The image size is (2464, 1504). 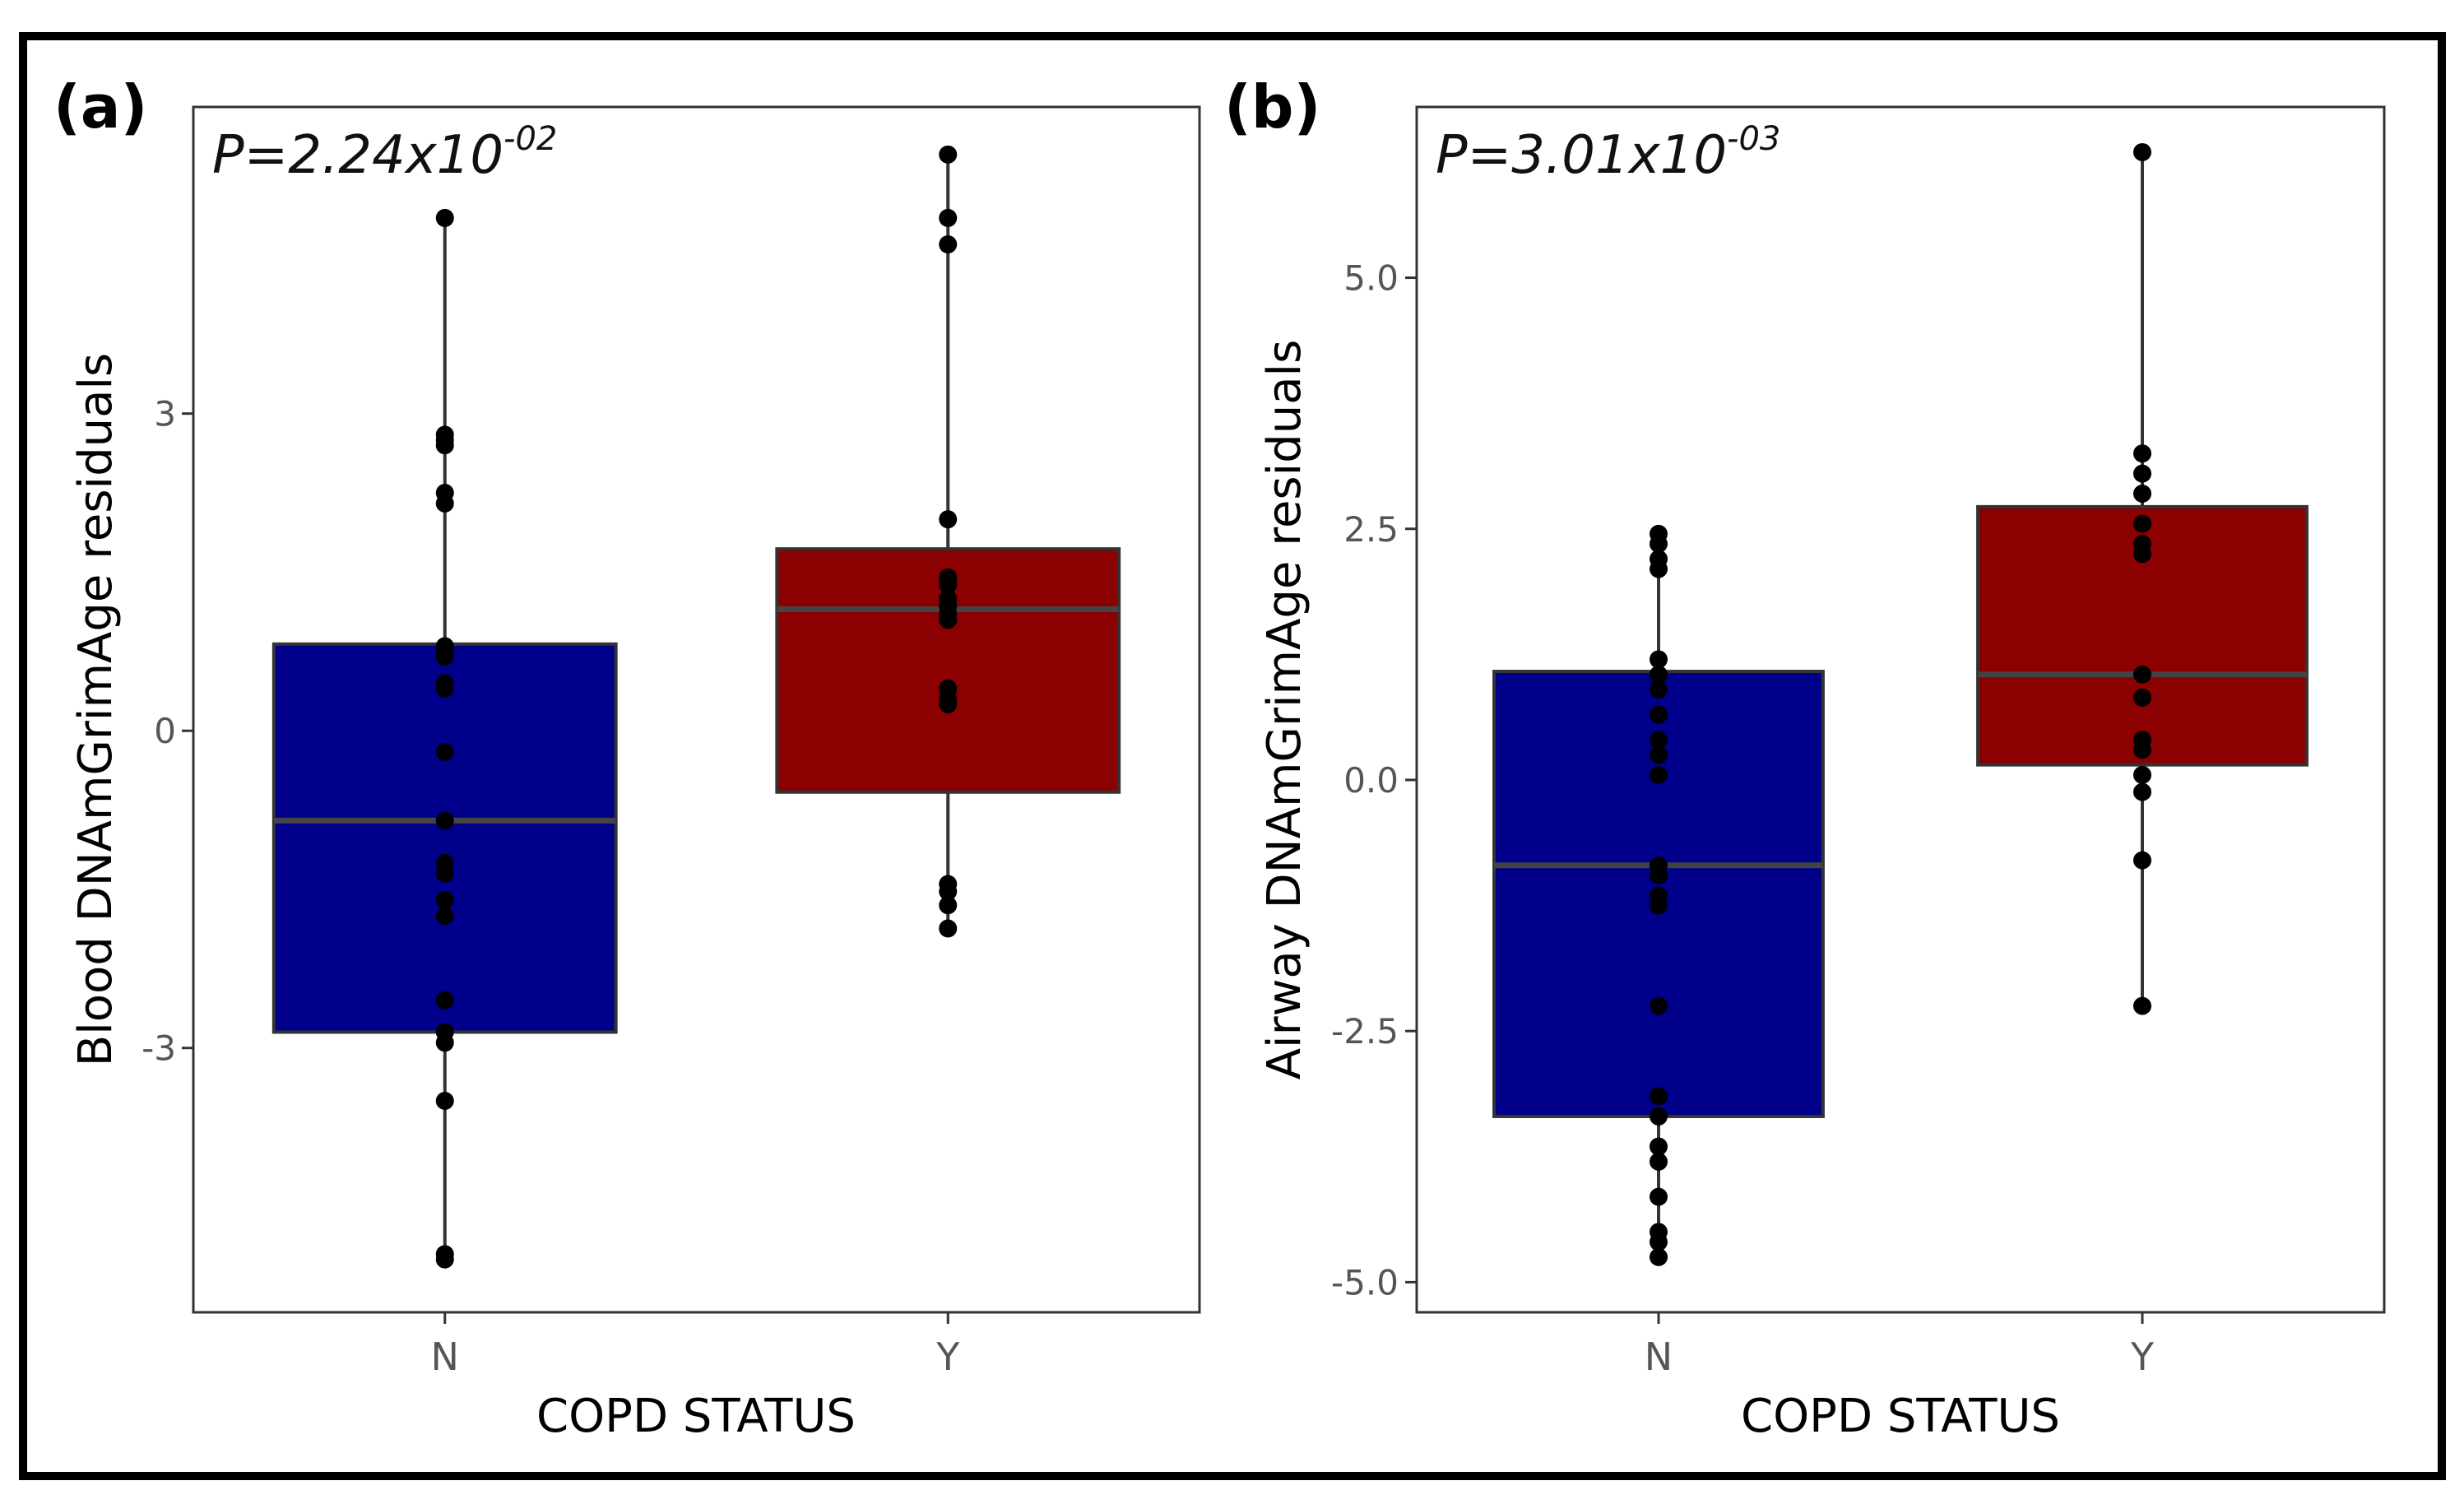 I want to click on y-tick-label: 0.0, so click(x=1371, y=781).